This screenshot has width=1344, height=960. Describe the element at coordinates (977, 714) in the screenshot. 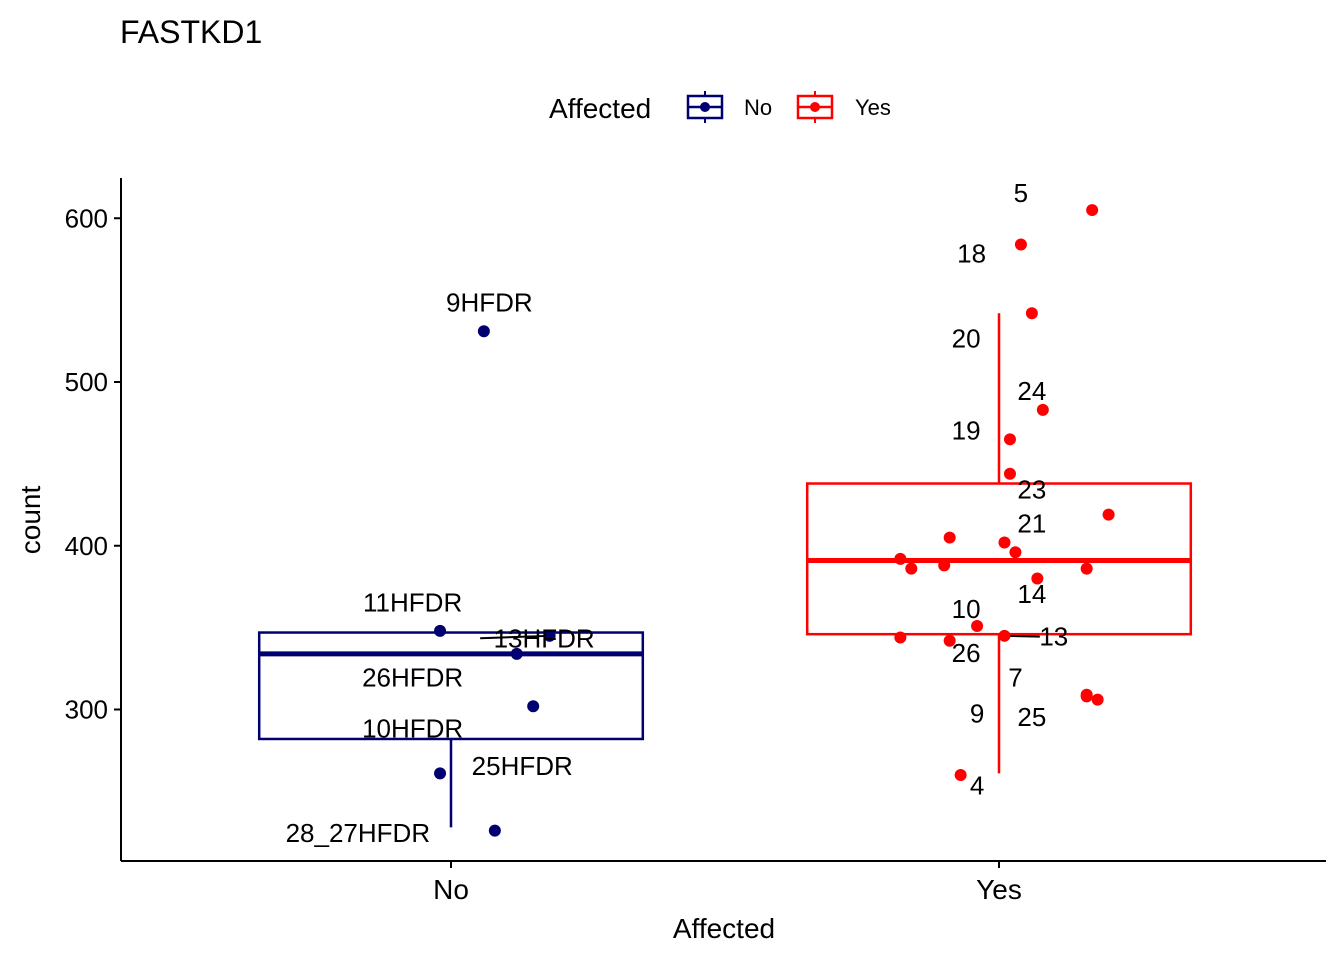

I see `point-label-9: 9` at that location.